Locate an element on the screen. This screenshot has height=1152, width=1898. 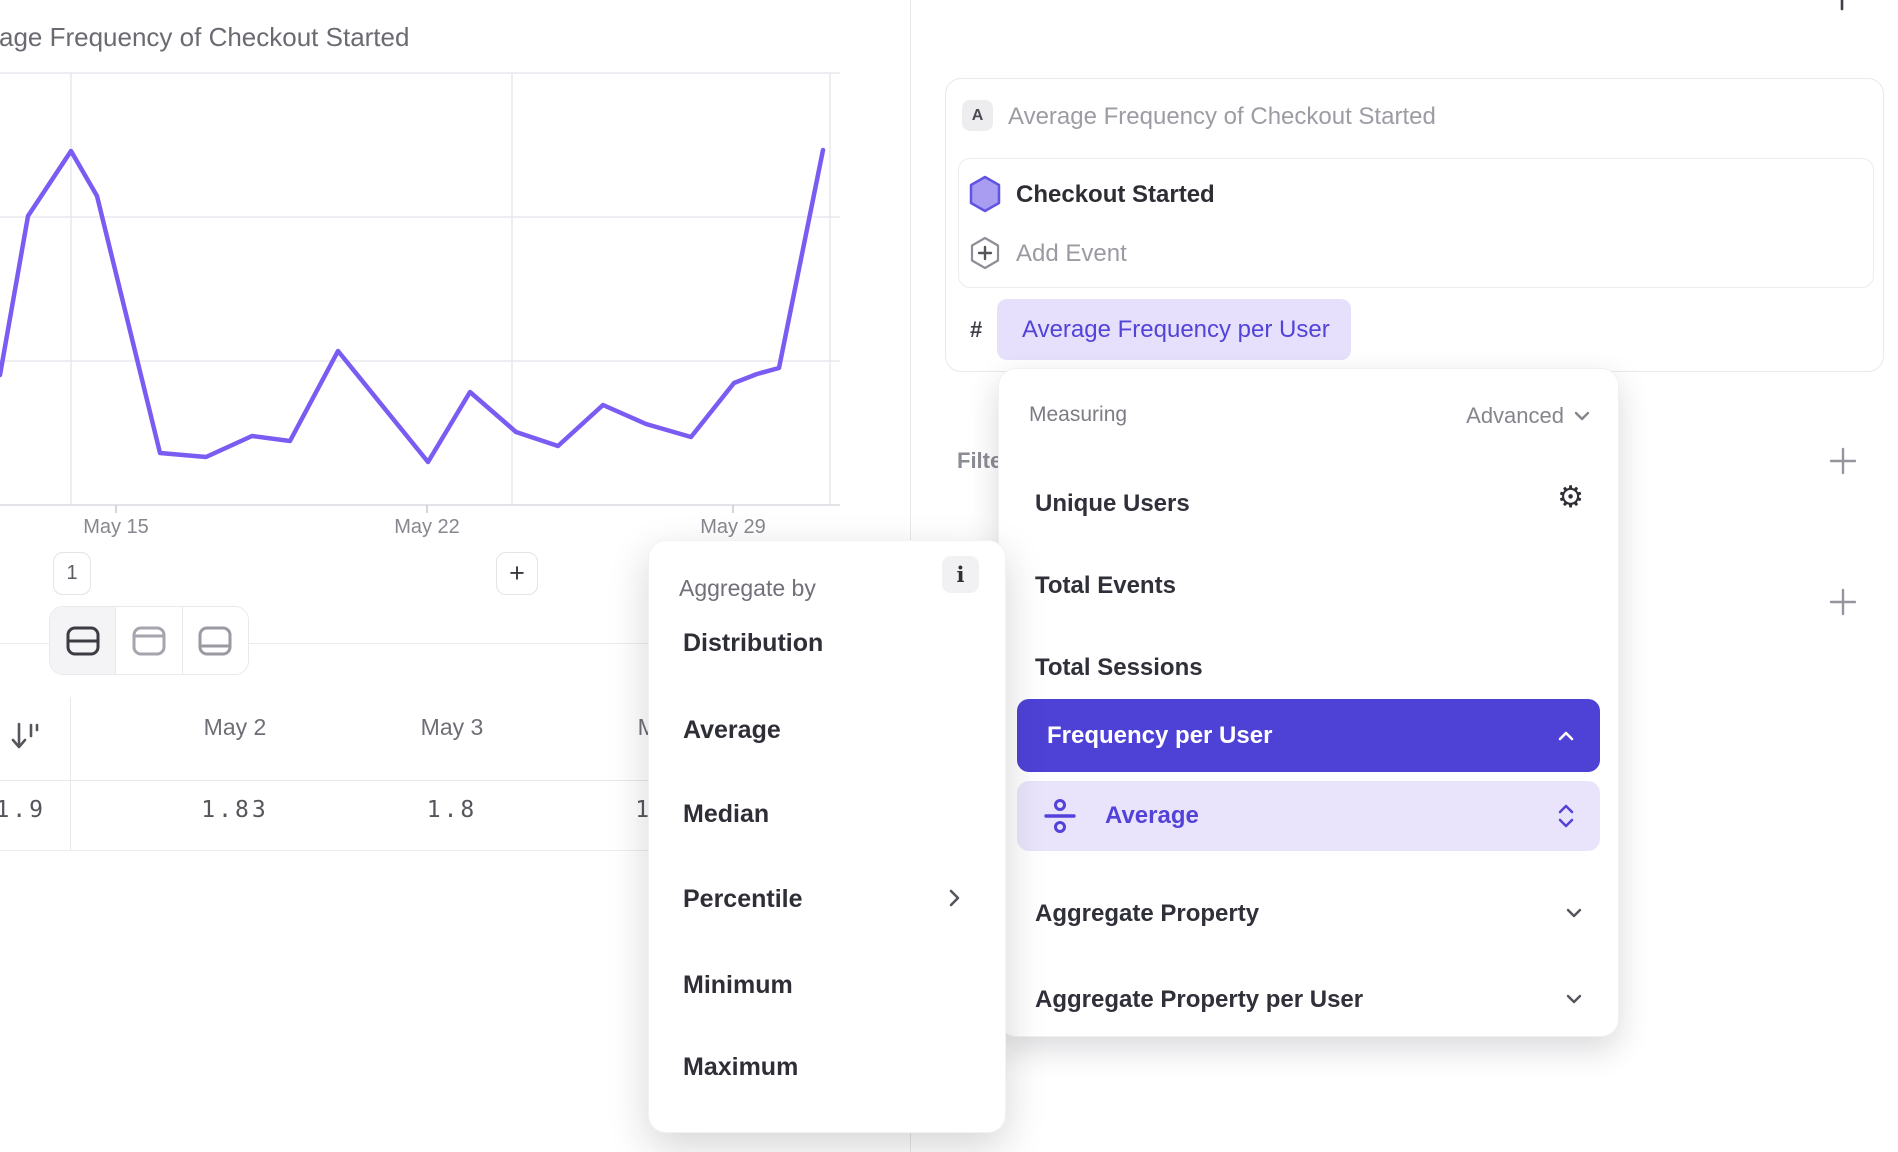
popup-item-maximum: Maximum is located at coordinates (741, 1067).